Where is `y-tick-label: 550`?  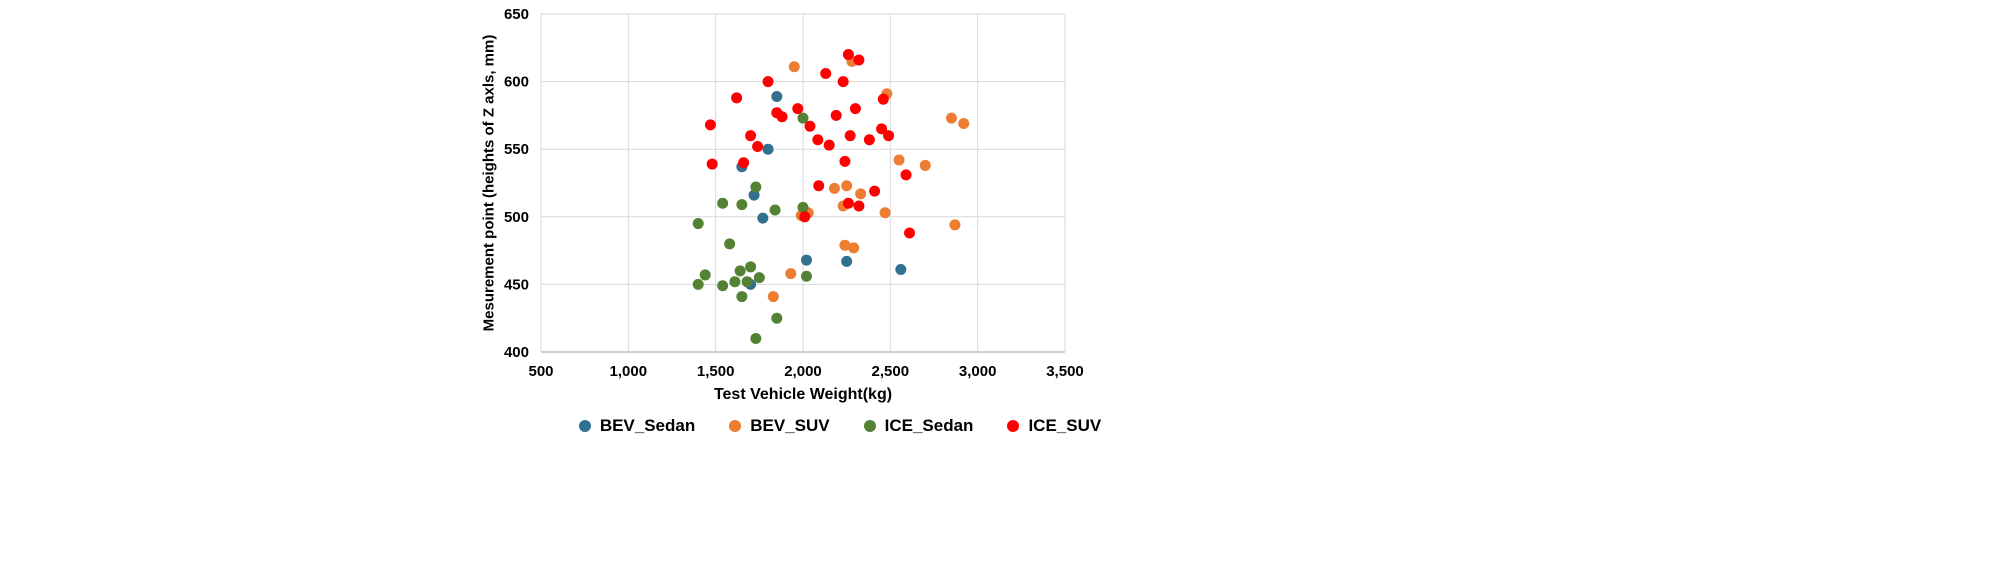
y-tick-label: 550 is located at coordinates (516, 149).